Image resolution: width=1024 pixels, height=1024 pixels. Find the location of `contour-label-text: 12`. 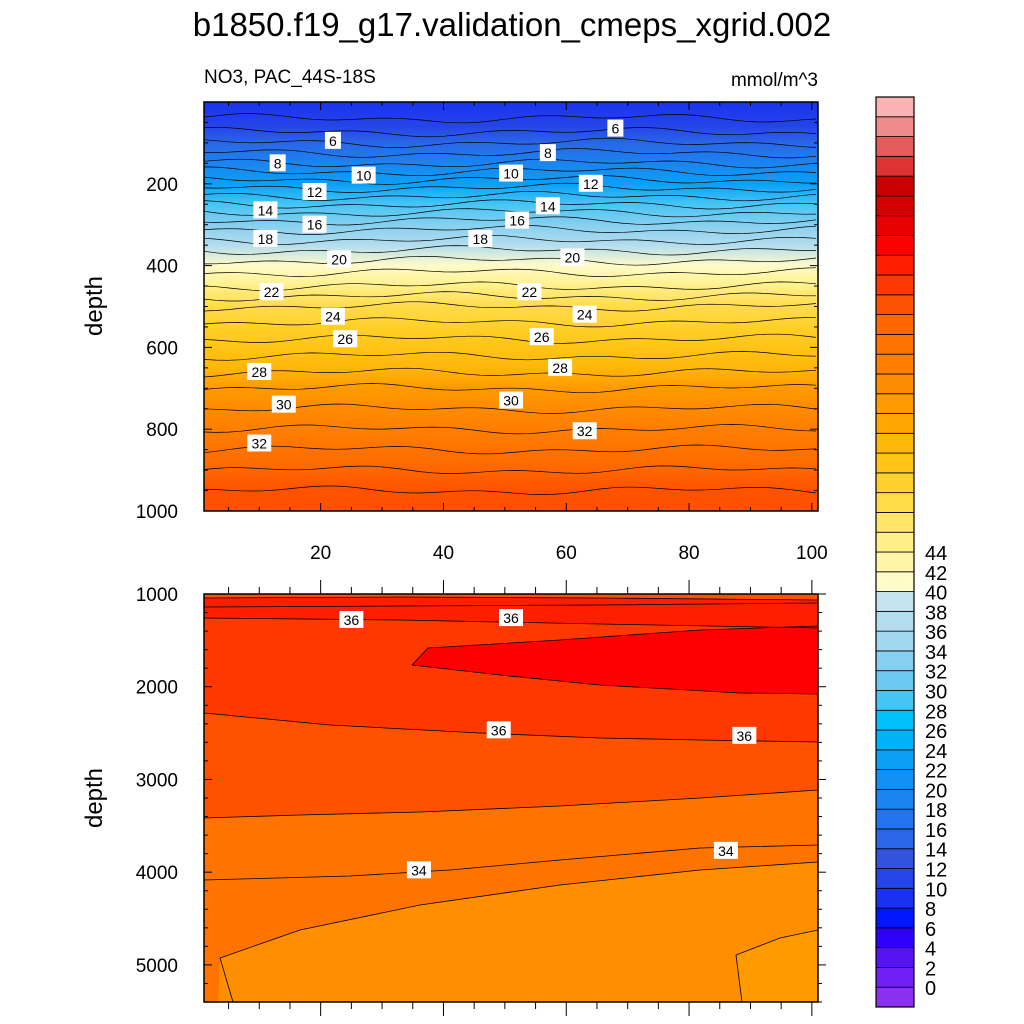

contour-label-text: 12 is located at coordinates (315, 192).